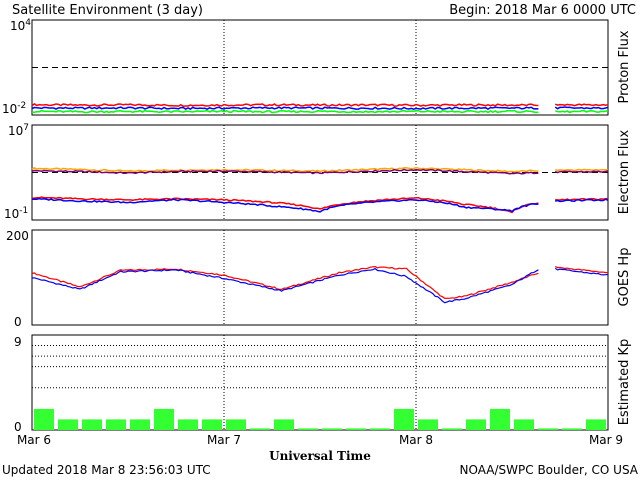 The width and height of the screenshot is (640, 480). I want to click on electron-ytick-top: 107, so click(18, 130).